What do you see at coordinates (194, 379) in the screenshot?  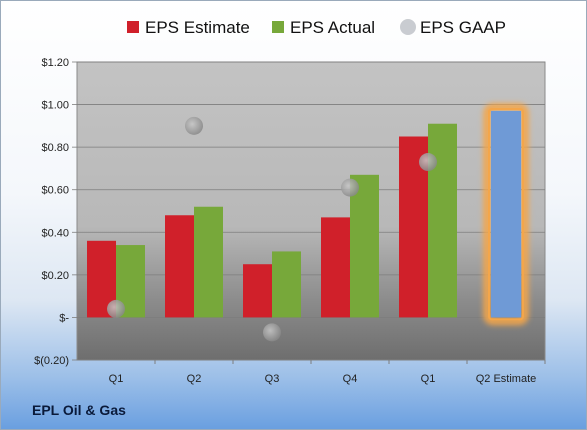 I see `x-tick-label: Q2` at bounding box center [194, 379].